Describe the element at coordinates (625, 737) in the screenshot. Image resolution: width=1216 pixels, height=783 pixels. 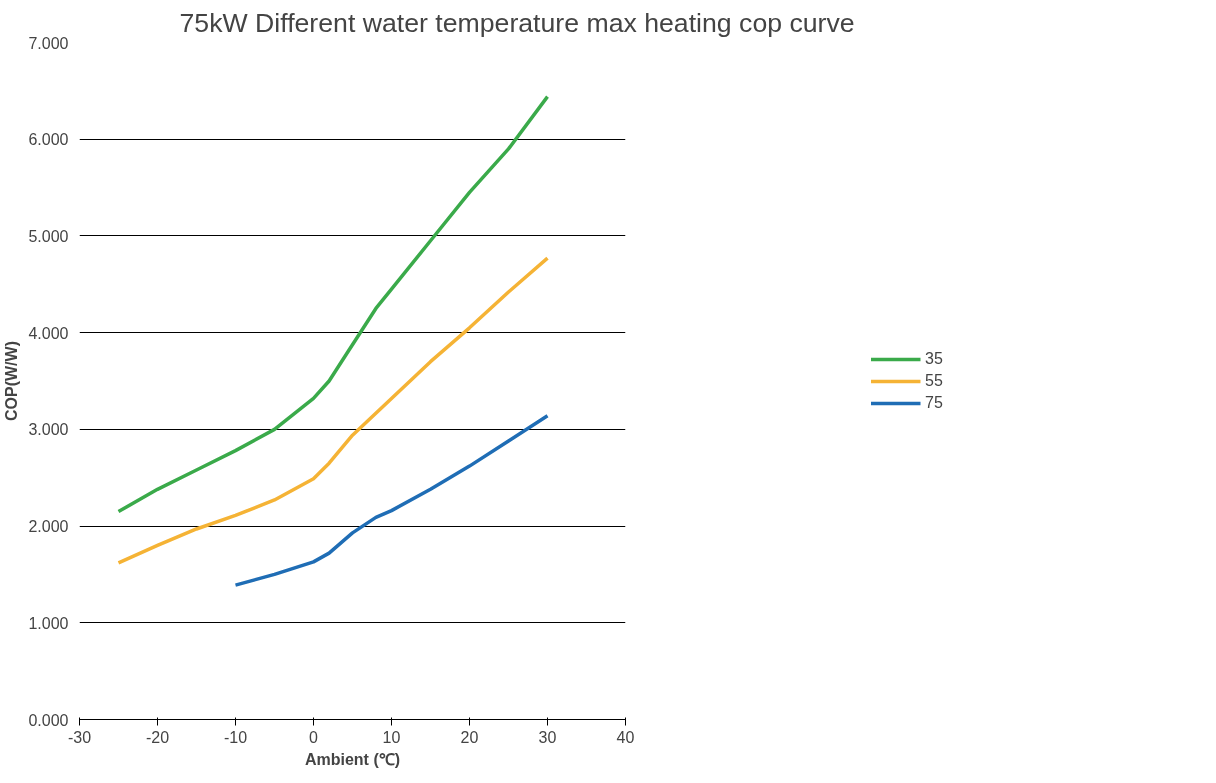
I see `x-tick-label: 40` at that location.